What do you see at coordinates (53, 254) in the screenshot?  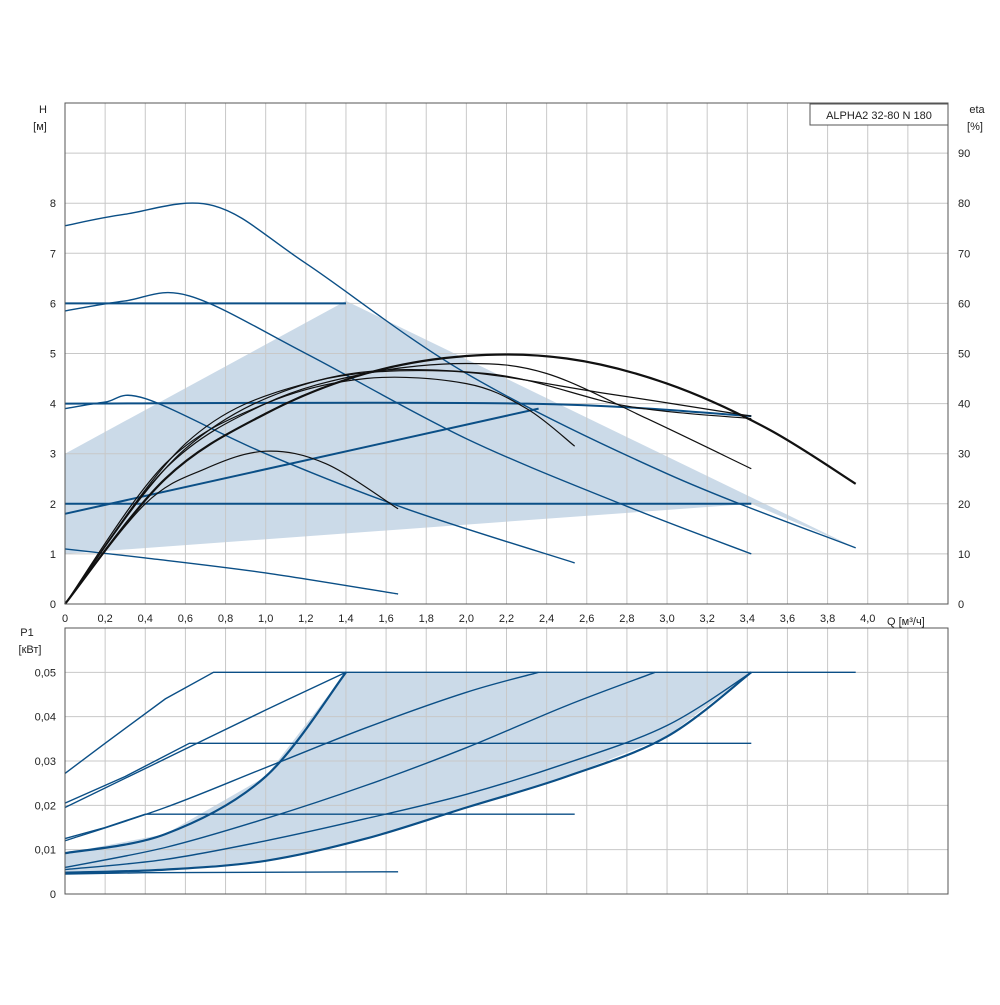 I see `y-tick-label-head: 7` at bounding box center [53, 254].